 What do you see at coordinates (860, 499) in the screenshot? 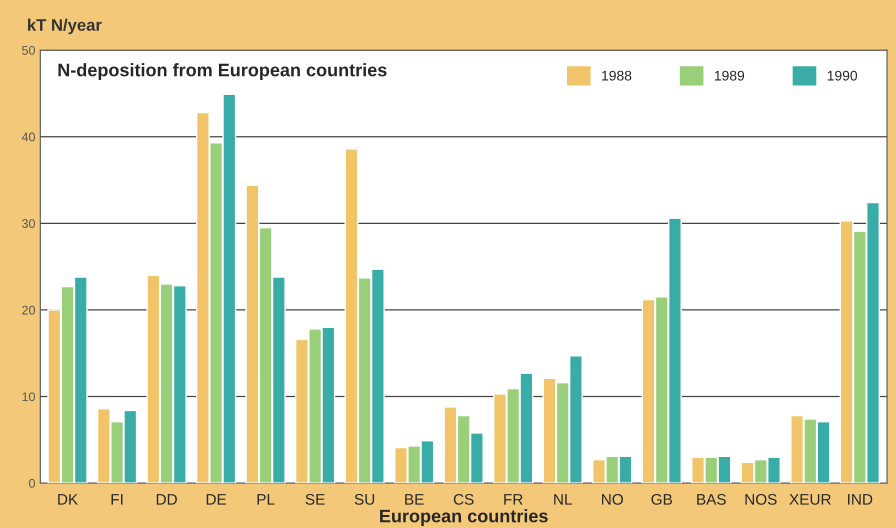
I see `x-tick-label: IND` at bounding box center [860, 499].